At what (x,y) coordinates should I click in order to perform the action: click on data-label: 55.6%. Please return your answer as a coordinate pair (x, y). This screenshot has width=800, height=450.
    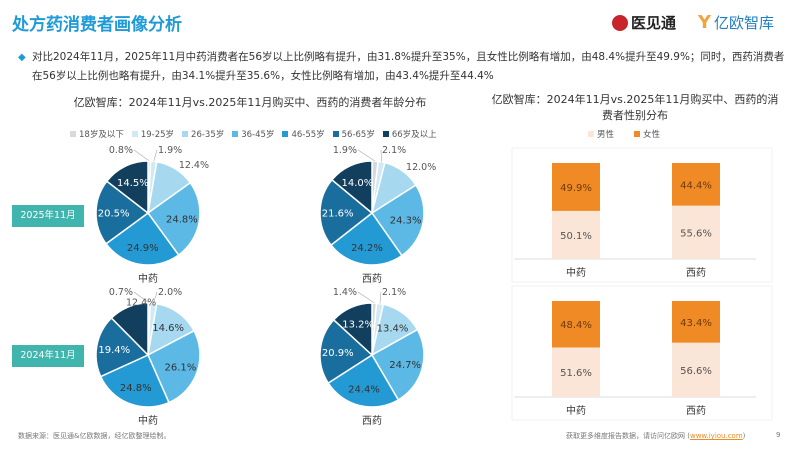
    Looking at the image, I should click on (696, 233).